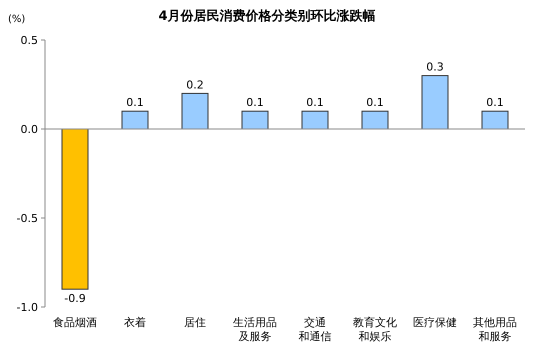 The width and height of the screenshot is (534, 349). What do you see at coordinates (195, 322) in the screenshot?
I see `x-tick-label: 居住` at bounding box center [195, 322].